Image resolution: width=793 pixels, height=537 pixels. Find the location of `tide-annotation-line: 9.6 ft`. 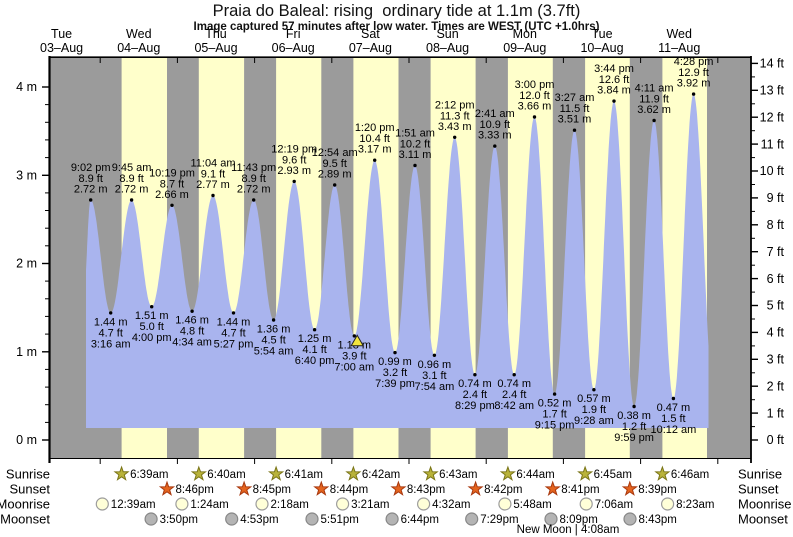

tide-annotation-line: 9.6 ft is located at coordinates (294, 160).